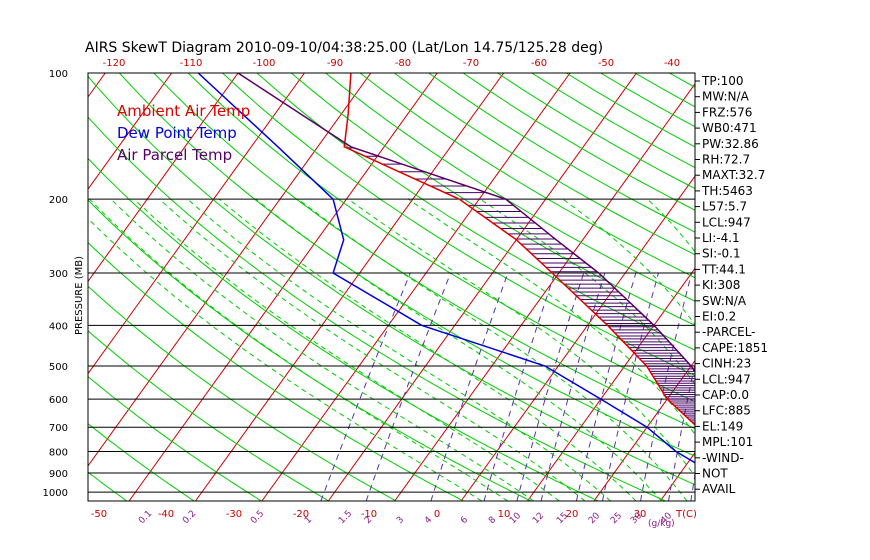 This screenshot has width=870, height=560. I want to click on top-axis-tick-label: -80, so click(403, 63).